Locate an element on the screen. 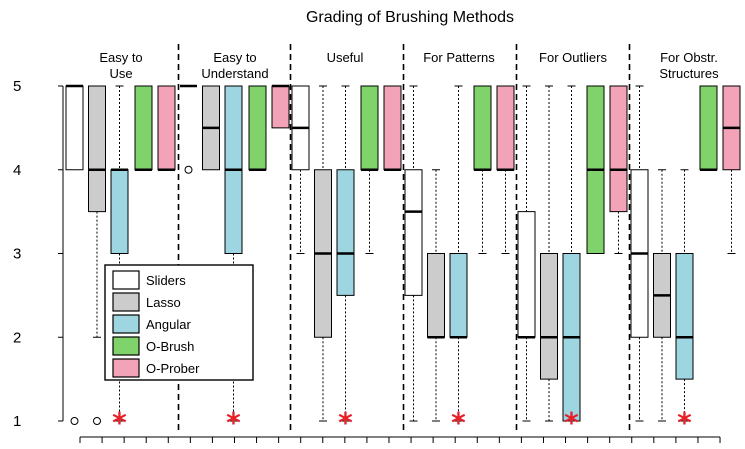  panel: For Outliers * is located at coordinates (572, 244).